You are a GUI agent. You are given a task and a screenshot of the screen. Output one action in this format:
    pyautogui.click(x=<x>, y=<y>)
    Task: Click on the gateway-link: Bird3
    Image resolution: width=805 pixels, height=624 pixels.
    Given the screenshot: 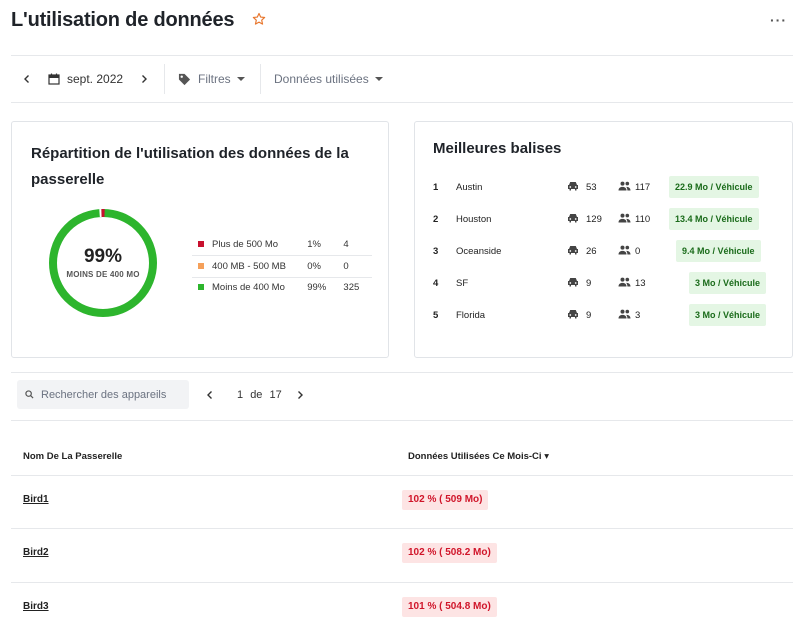 What is the action you would take?
    pyautogui.click(x=36, y=606)
    